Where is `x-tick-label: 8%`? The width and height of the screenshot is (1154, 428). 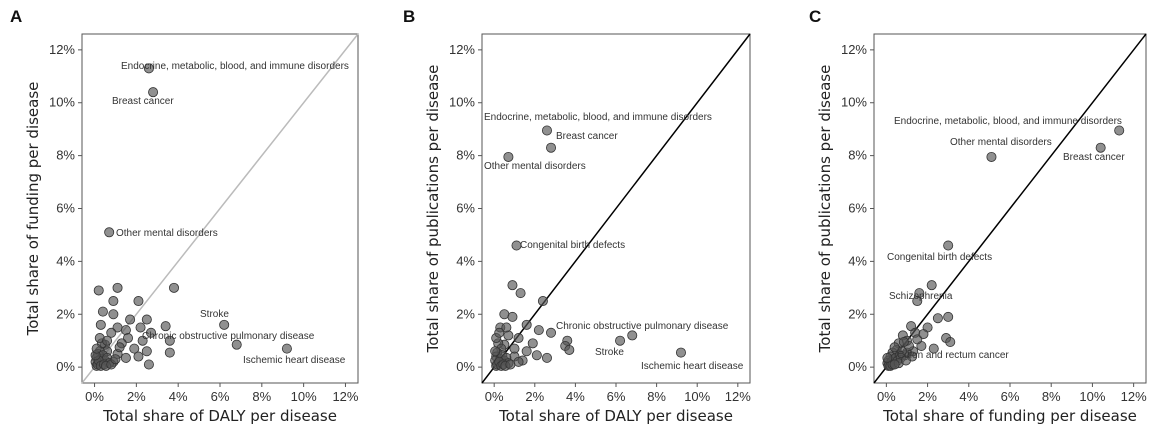
x-tick-label: 8% is located at coordinates (261, 396).